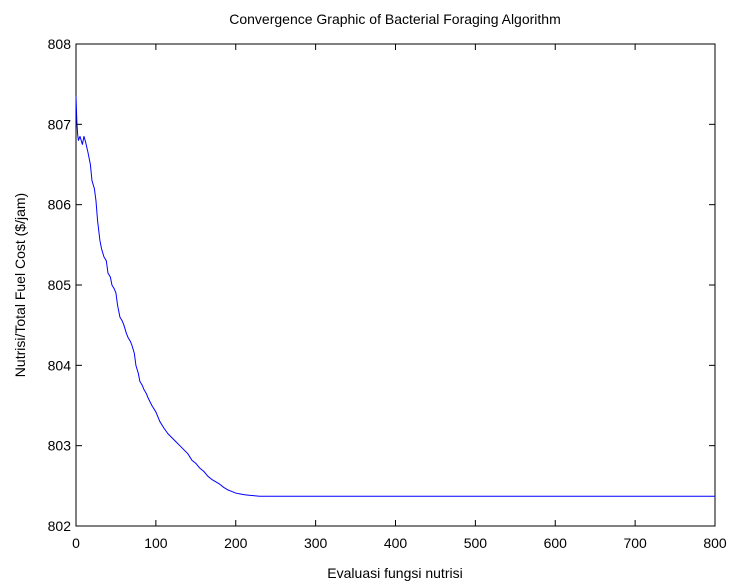  What do you see at coordinates (156, 543) in the screenshot?
I see `x-tick-label: 100` at bounding box center [156, 543].